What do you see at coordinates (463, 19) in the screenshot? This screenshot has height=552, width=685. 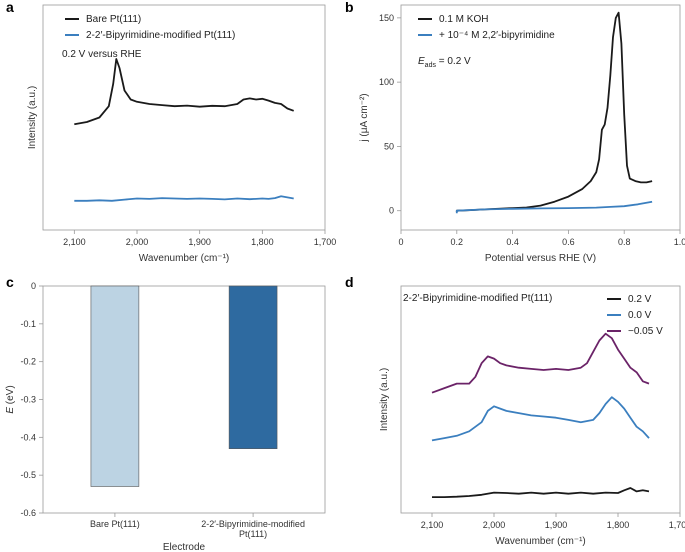 I see `legend-label-0: 0.1 M KOH` at bounding box center [463, 19].